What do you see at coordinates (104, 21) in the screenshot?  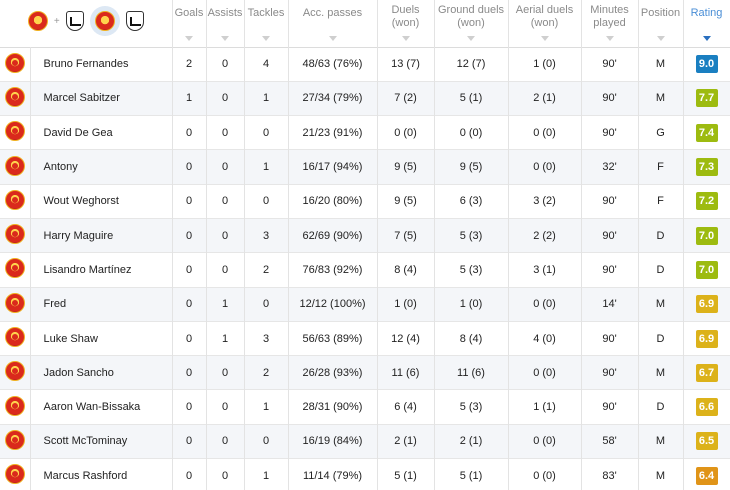 I see `team-filter-selected` at bounding box center [104, 21].